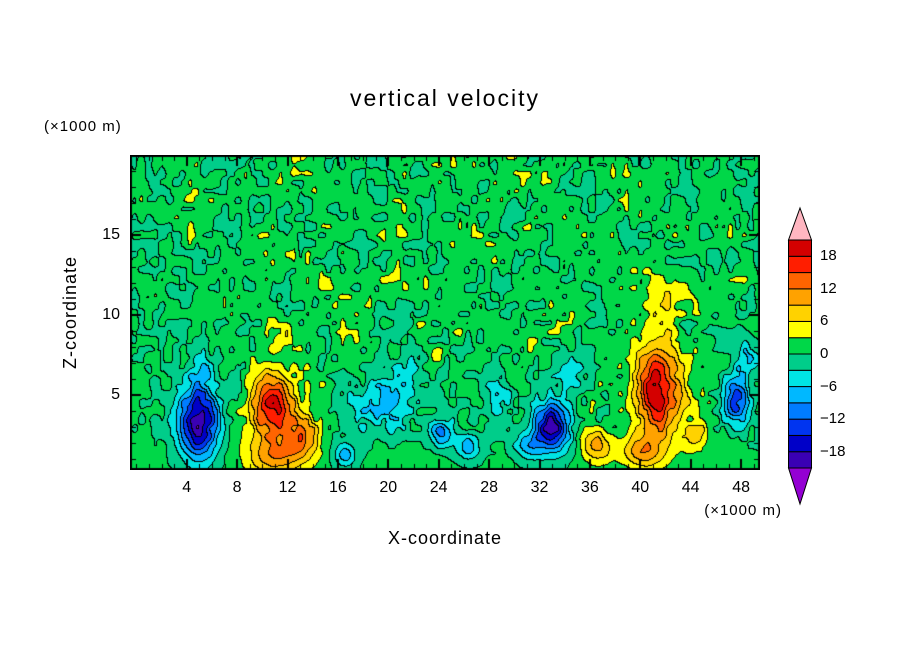 This screenshot has height=654, width=904. I want to click on x-tick-label: 16, so click(337, 487).